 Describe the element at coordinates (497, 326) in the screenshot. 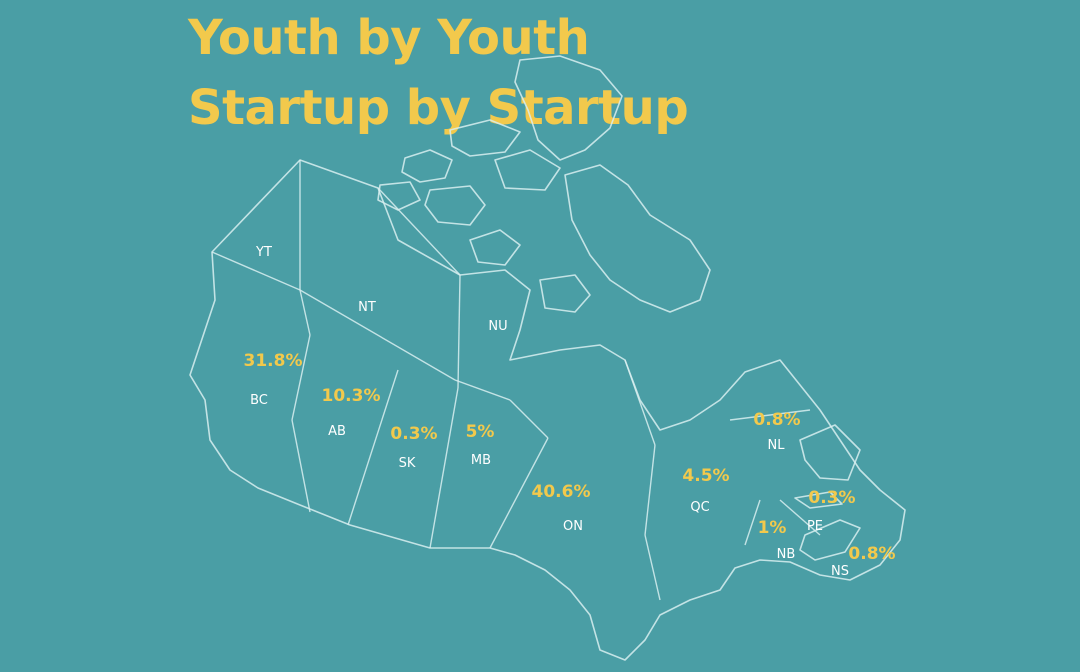

I see `province-code-nu: NU` at that location.